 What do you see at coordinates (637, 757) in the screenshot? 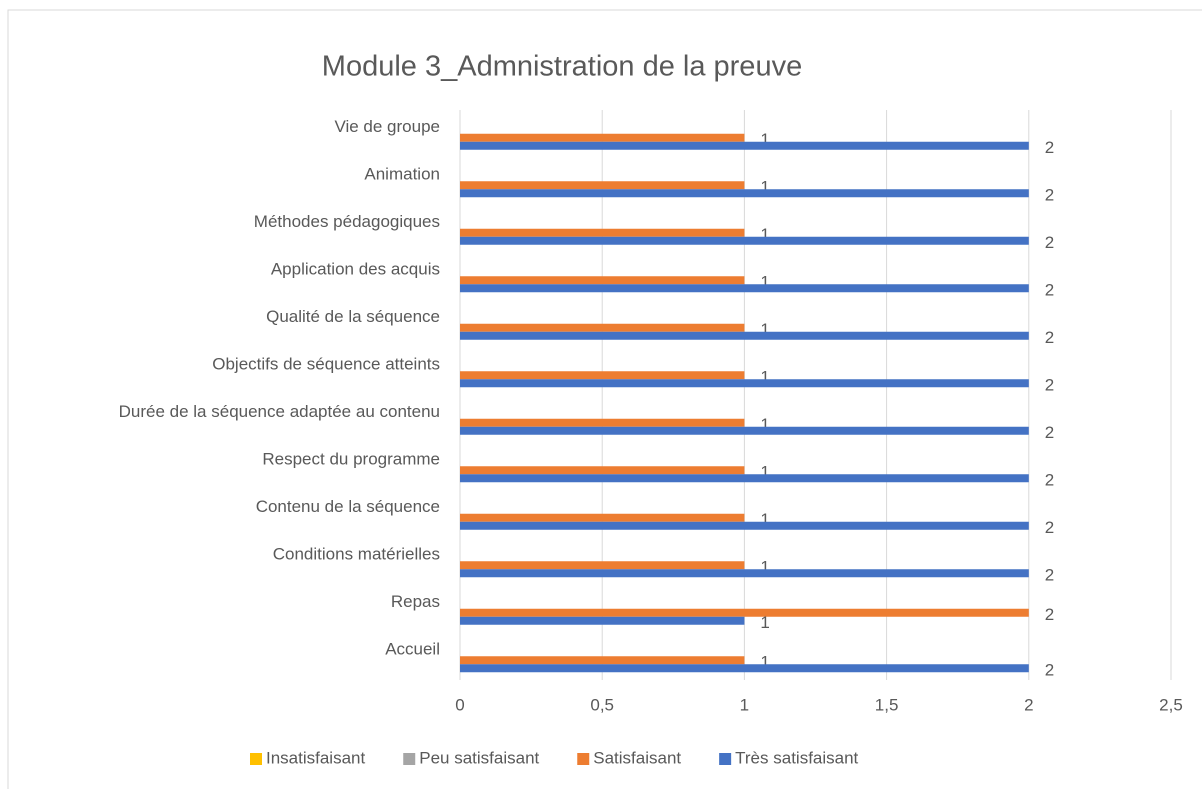
I see `legend-label: Satisfaisant` at bounding box center [637, 757].